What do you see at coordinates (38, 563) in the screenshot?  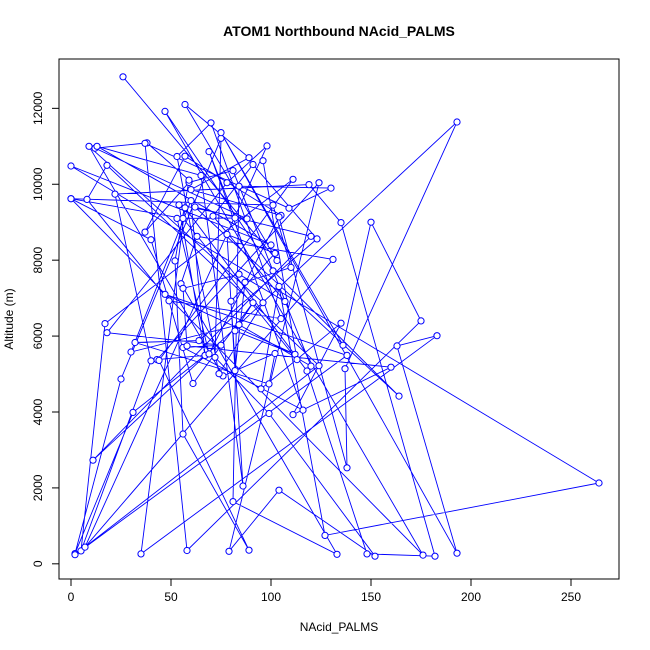 I see `y-tick-label: 0` at bounding box center [38, 563].